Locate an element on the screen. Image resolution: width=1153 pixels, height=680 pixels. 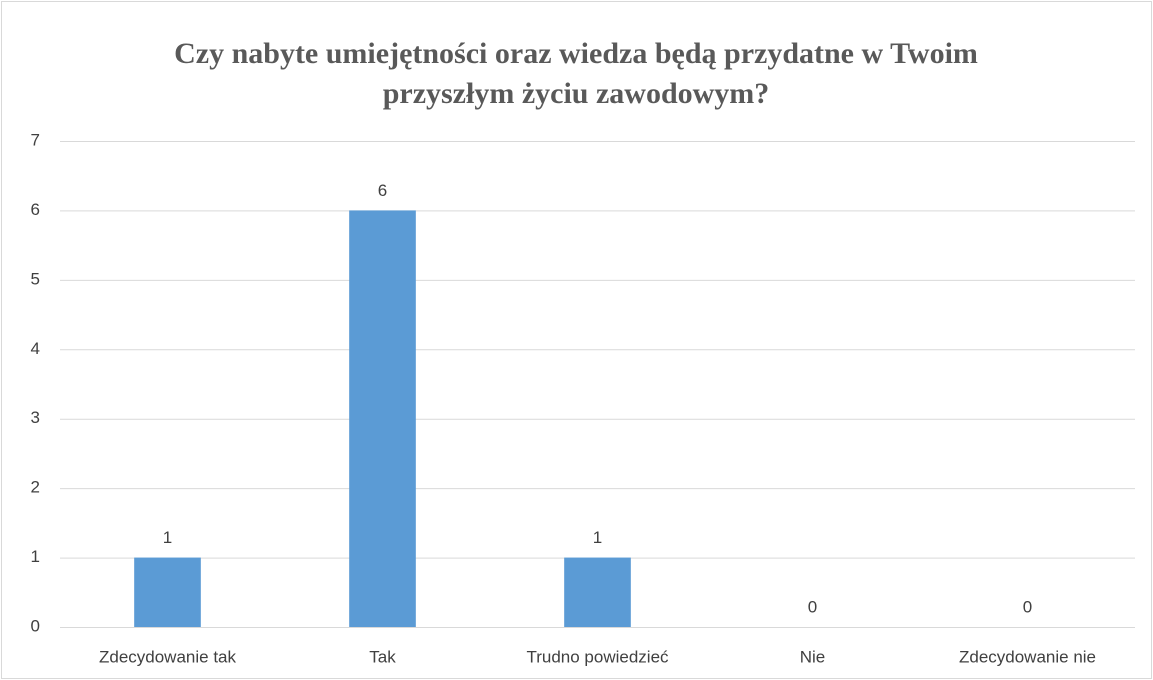
y-tick-label: 1 is located at coordinates (35, 556).